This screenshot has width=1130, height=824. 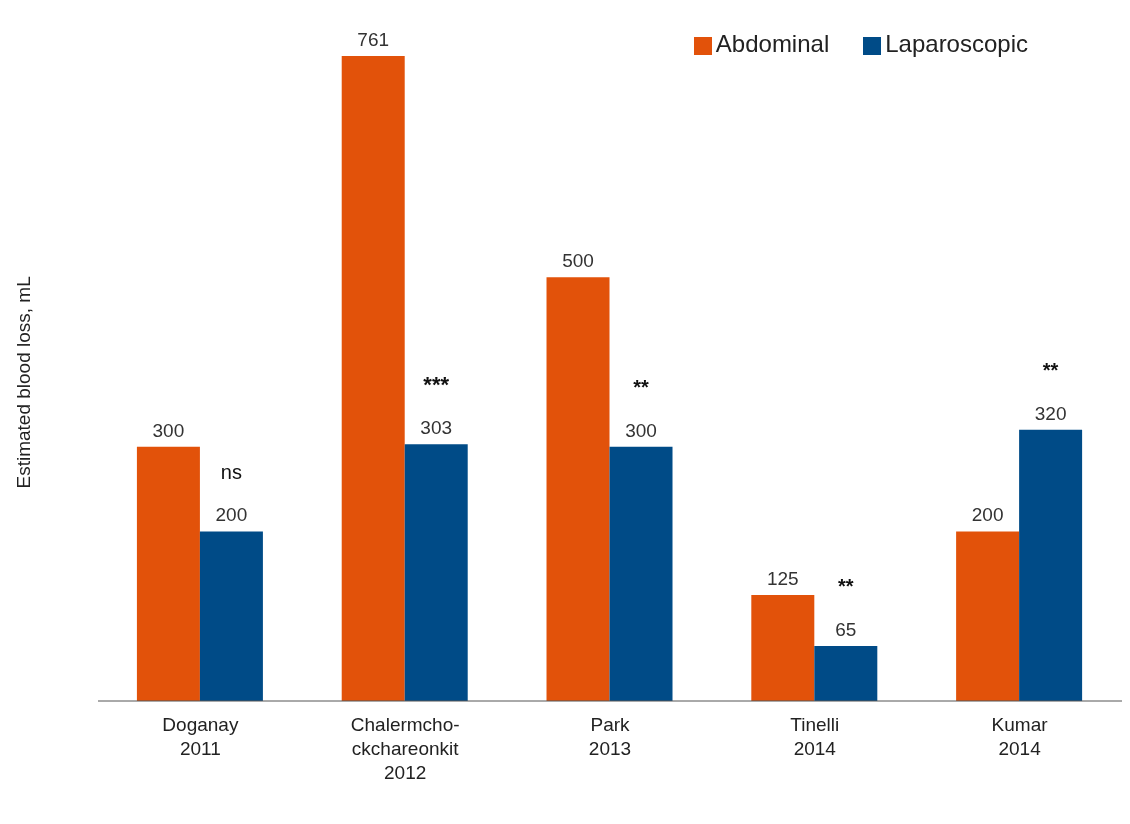 I want to click on data-label: 65, so click(x=846, y=629).